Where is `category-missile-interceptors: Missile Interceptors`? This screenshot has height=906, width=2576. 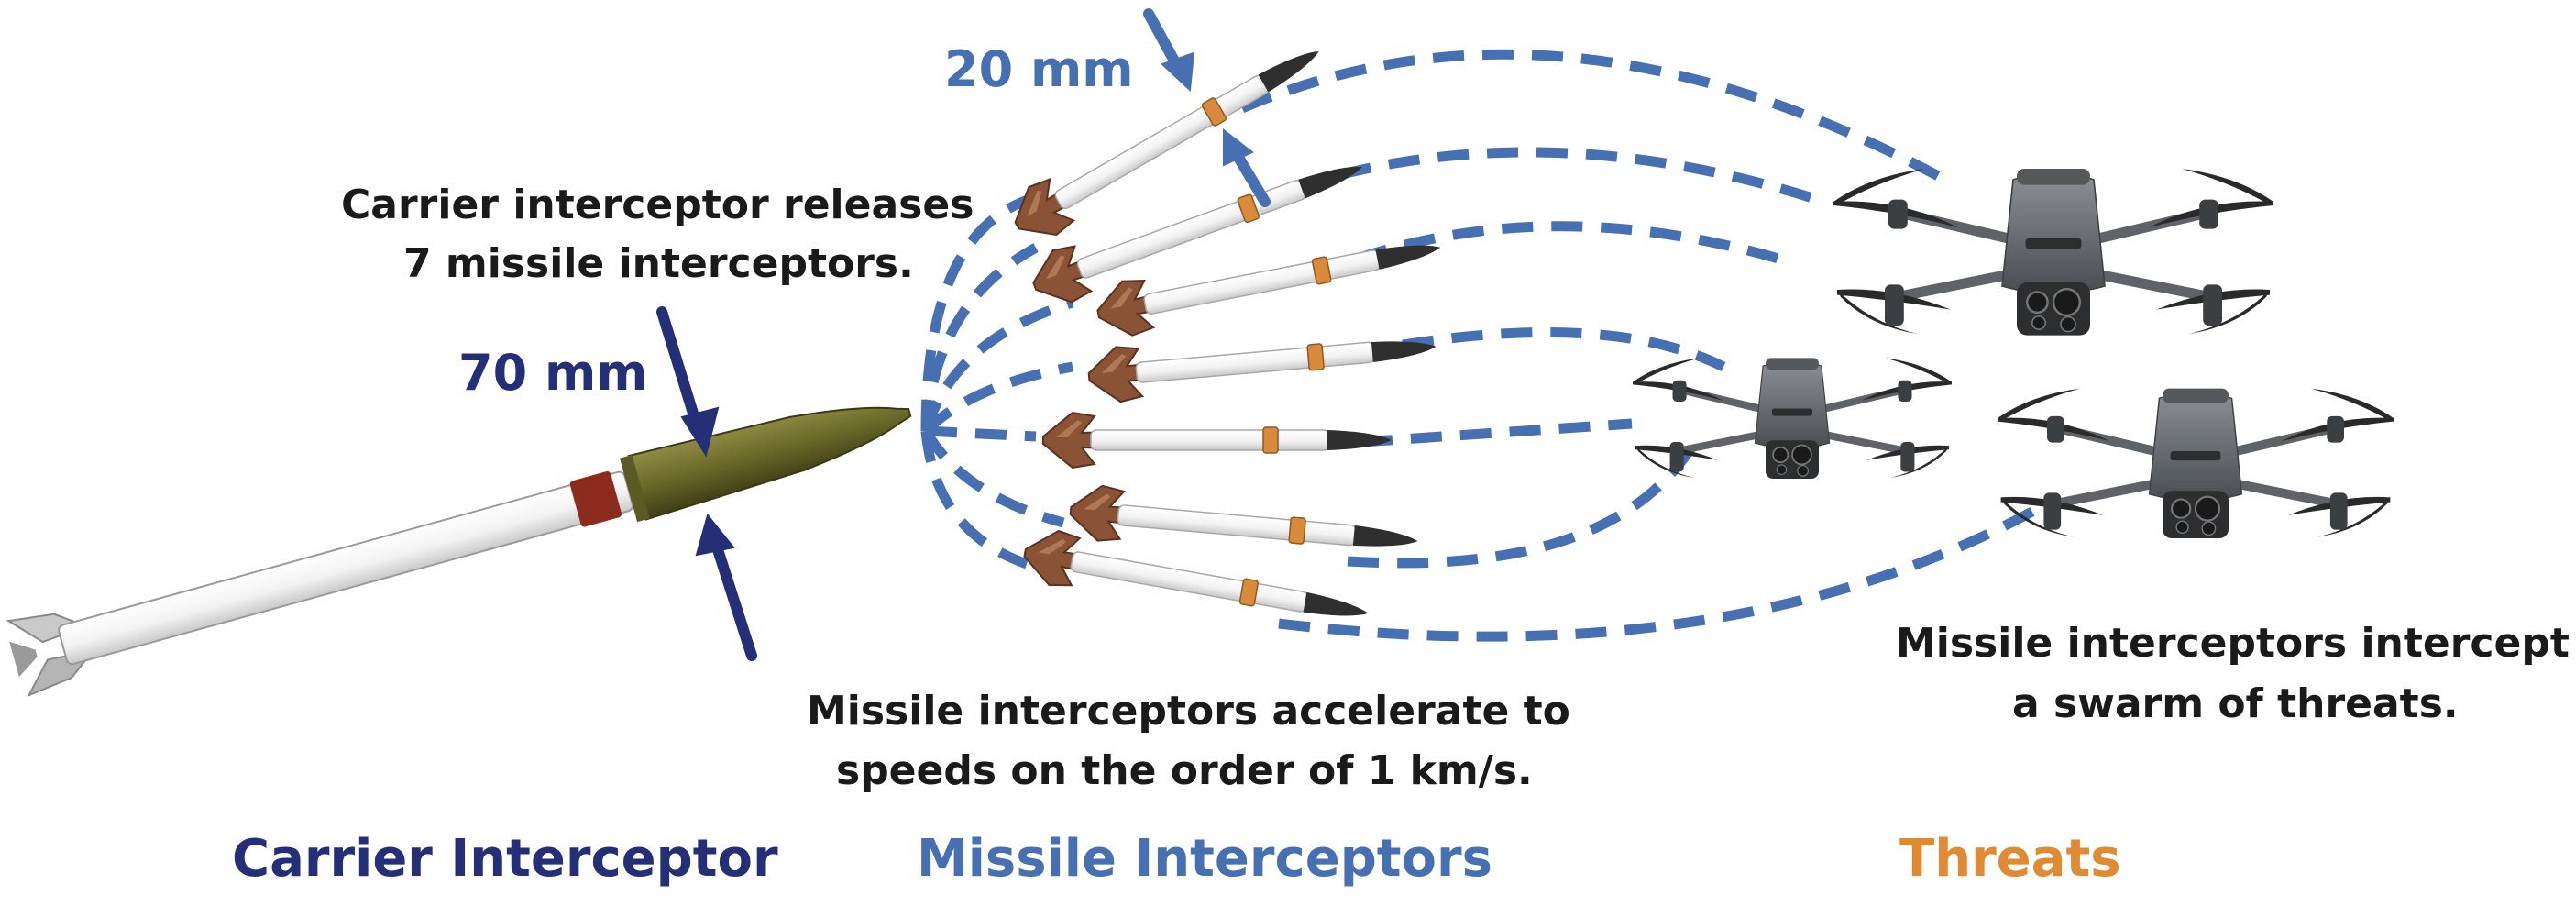
category-missile-interceptors: Missile Interceptors is located at coordinates (1204, 859).